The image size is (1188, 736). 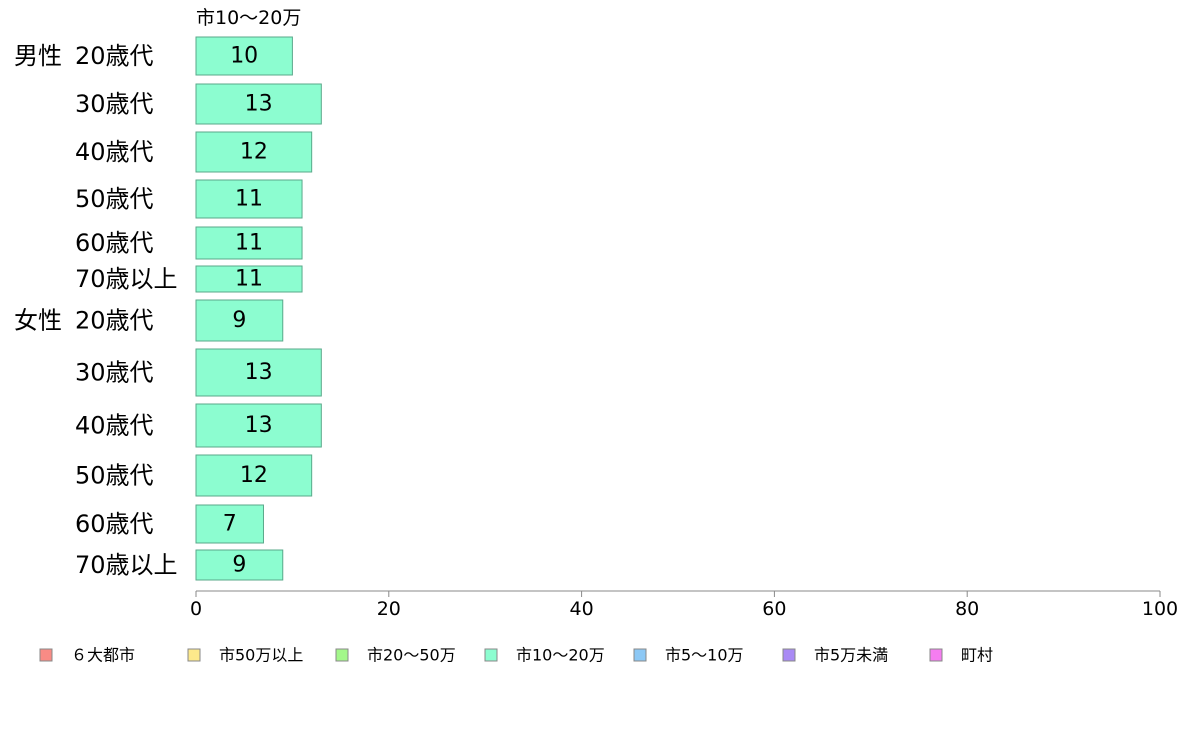 I want to click on data-label: 10, so click(x=244, y=56).